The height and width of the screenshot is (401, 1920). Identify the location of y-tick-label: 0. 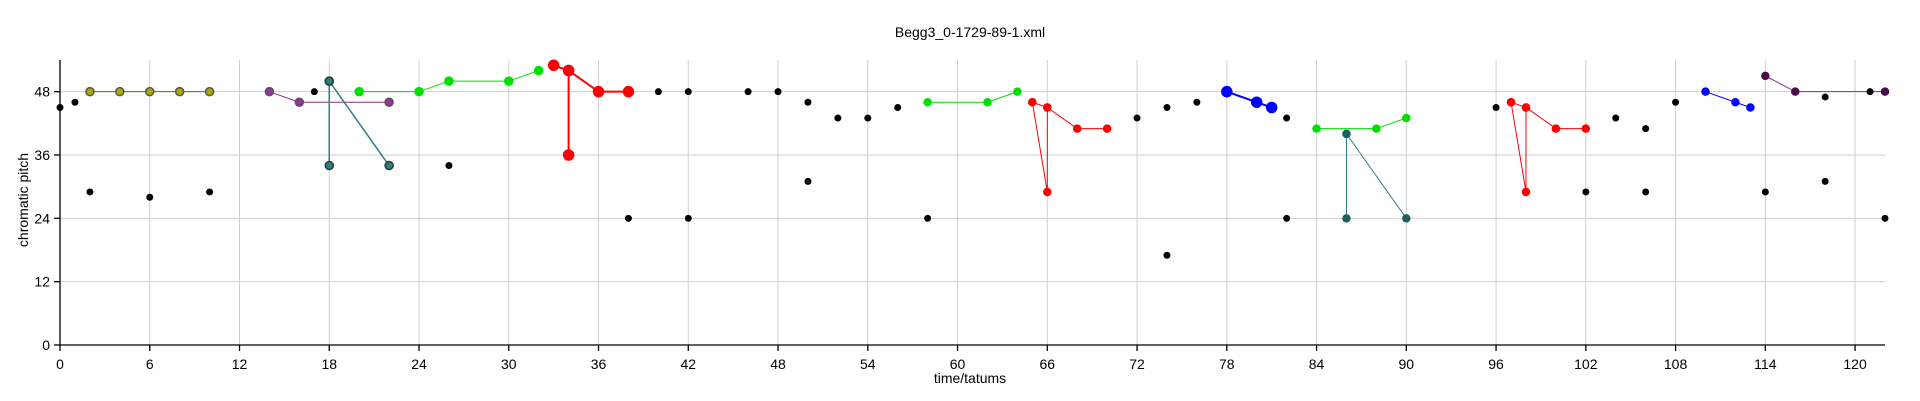
(46, 345).